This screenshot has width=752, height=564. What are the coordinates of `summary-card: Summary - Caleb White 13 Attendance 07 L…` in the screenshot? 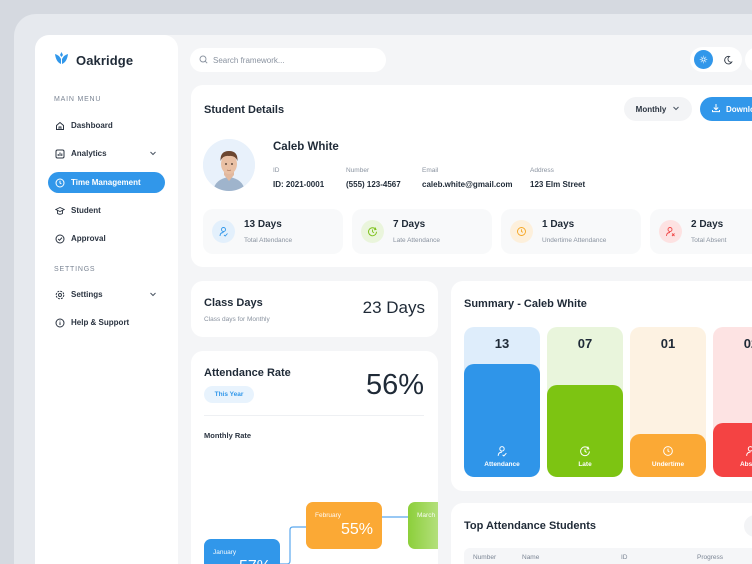 It's located at (601, 386).